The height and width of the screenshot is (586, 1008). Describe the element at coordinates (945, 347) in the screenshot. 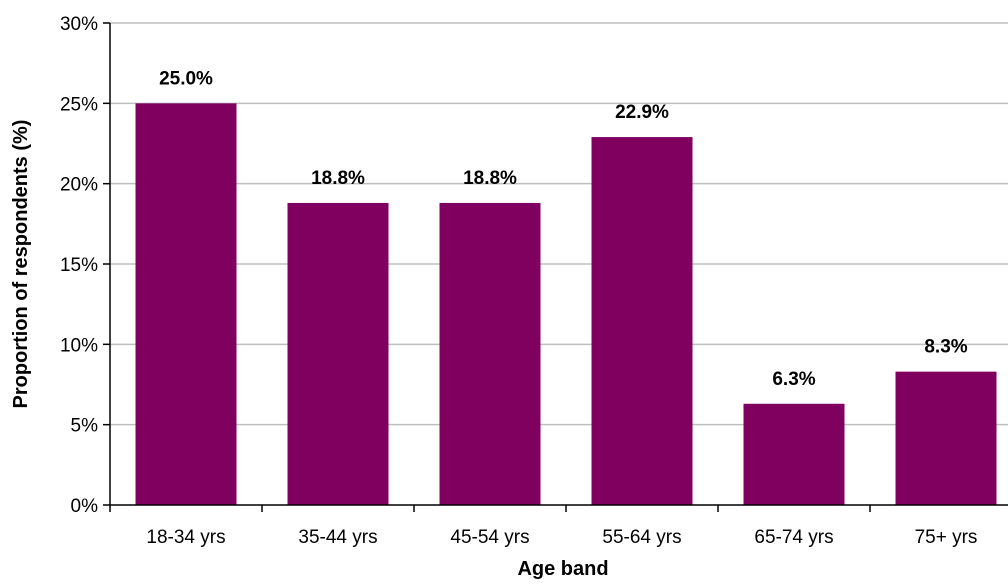

I see `data-label: 8.3%` at that location.